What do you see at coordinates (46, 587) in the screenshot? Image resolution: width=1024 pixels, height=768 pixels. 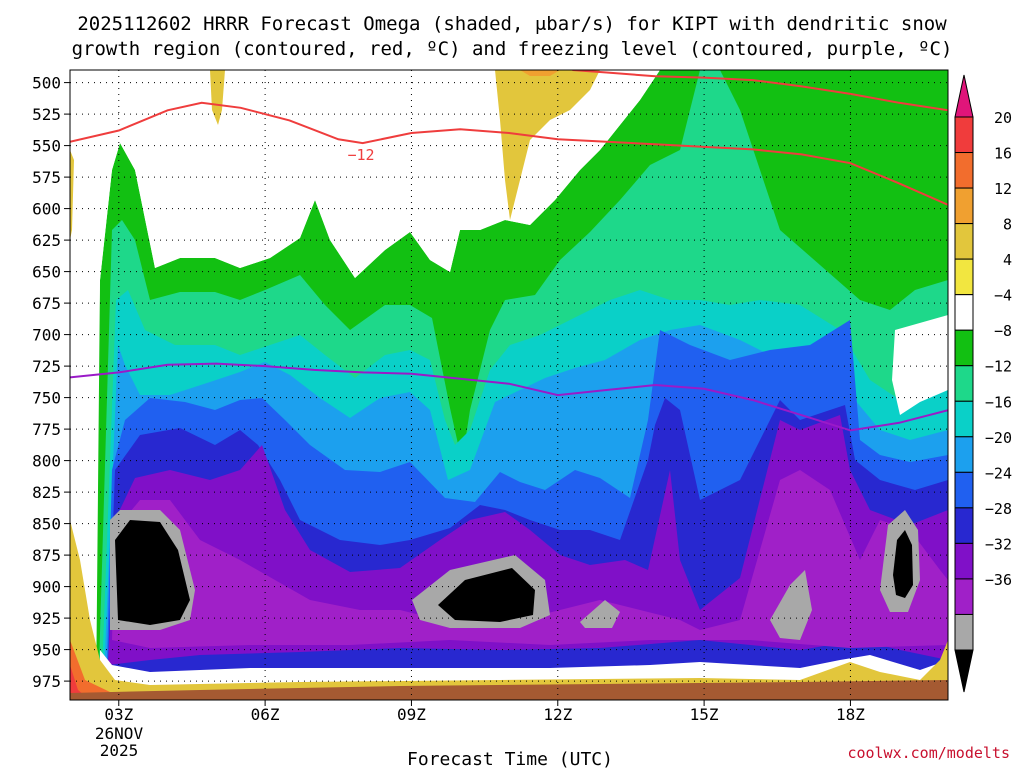 I see `y-tick-label: 900` at bounding box center [46, 587].